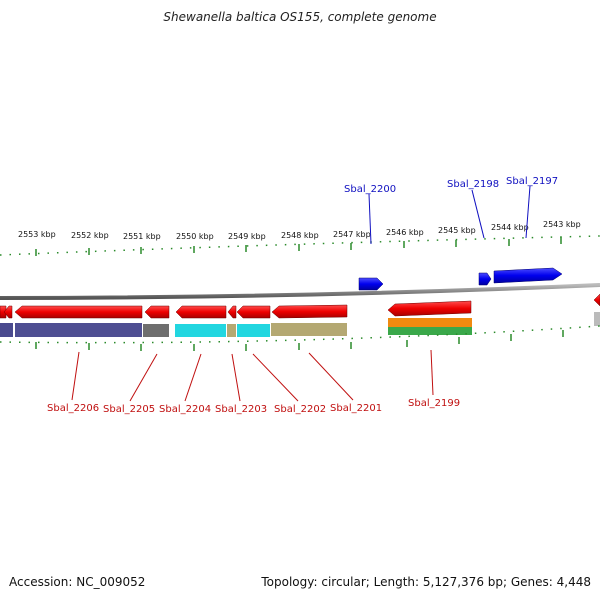 The image size is (600, 600). I want to click on kbp-label: 2552 kbp, so click(90, 235).